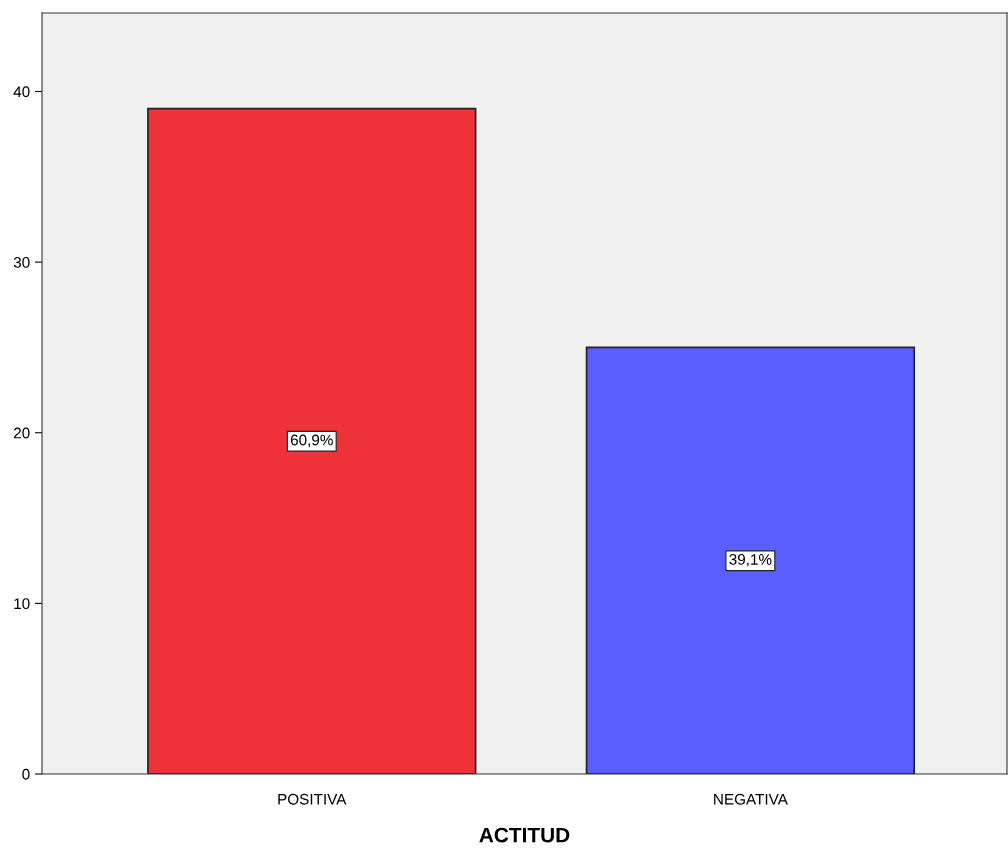 Image resolution: width=1008 pixels, height=850 pixels. I want to click on x-axis-title: ACTITUD, so click(524, 835).